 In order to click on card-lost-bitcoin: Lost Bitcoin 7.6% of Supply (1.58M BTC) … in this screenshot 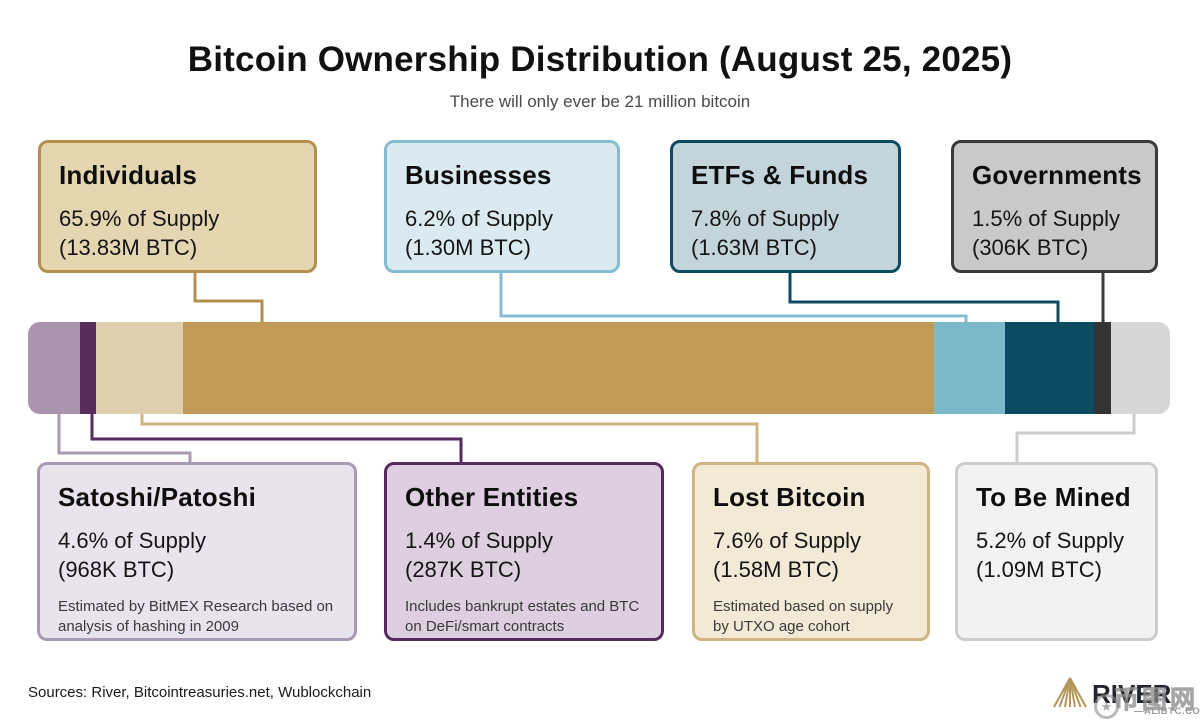, I will do `click(811, 551)`.